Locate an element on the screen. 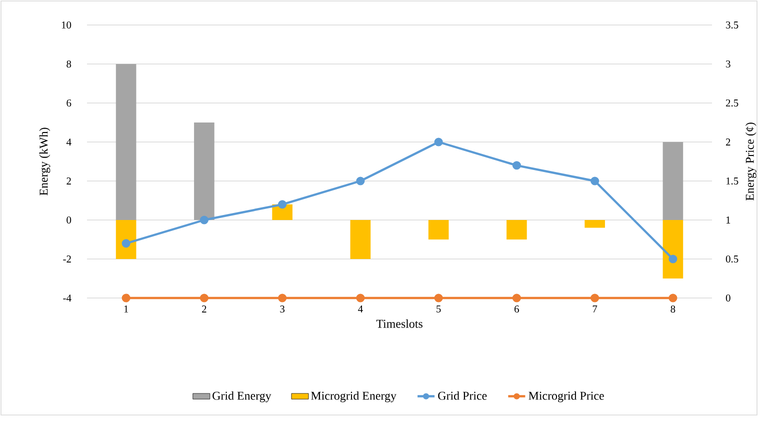 This screenshot has width=768, height=421. y2-tick-label: 1 is located at coordinates (728, 220).